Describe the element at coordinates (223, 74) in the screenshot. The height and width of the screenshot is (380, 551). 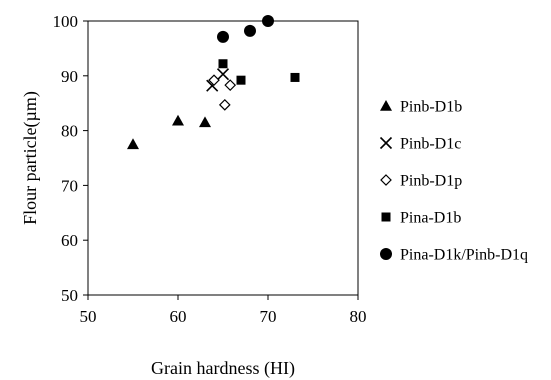
I see `data-point-pinb-d1c` at that location.